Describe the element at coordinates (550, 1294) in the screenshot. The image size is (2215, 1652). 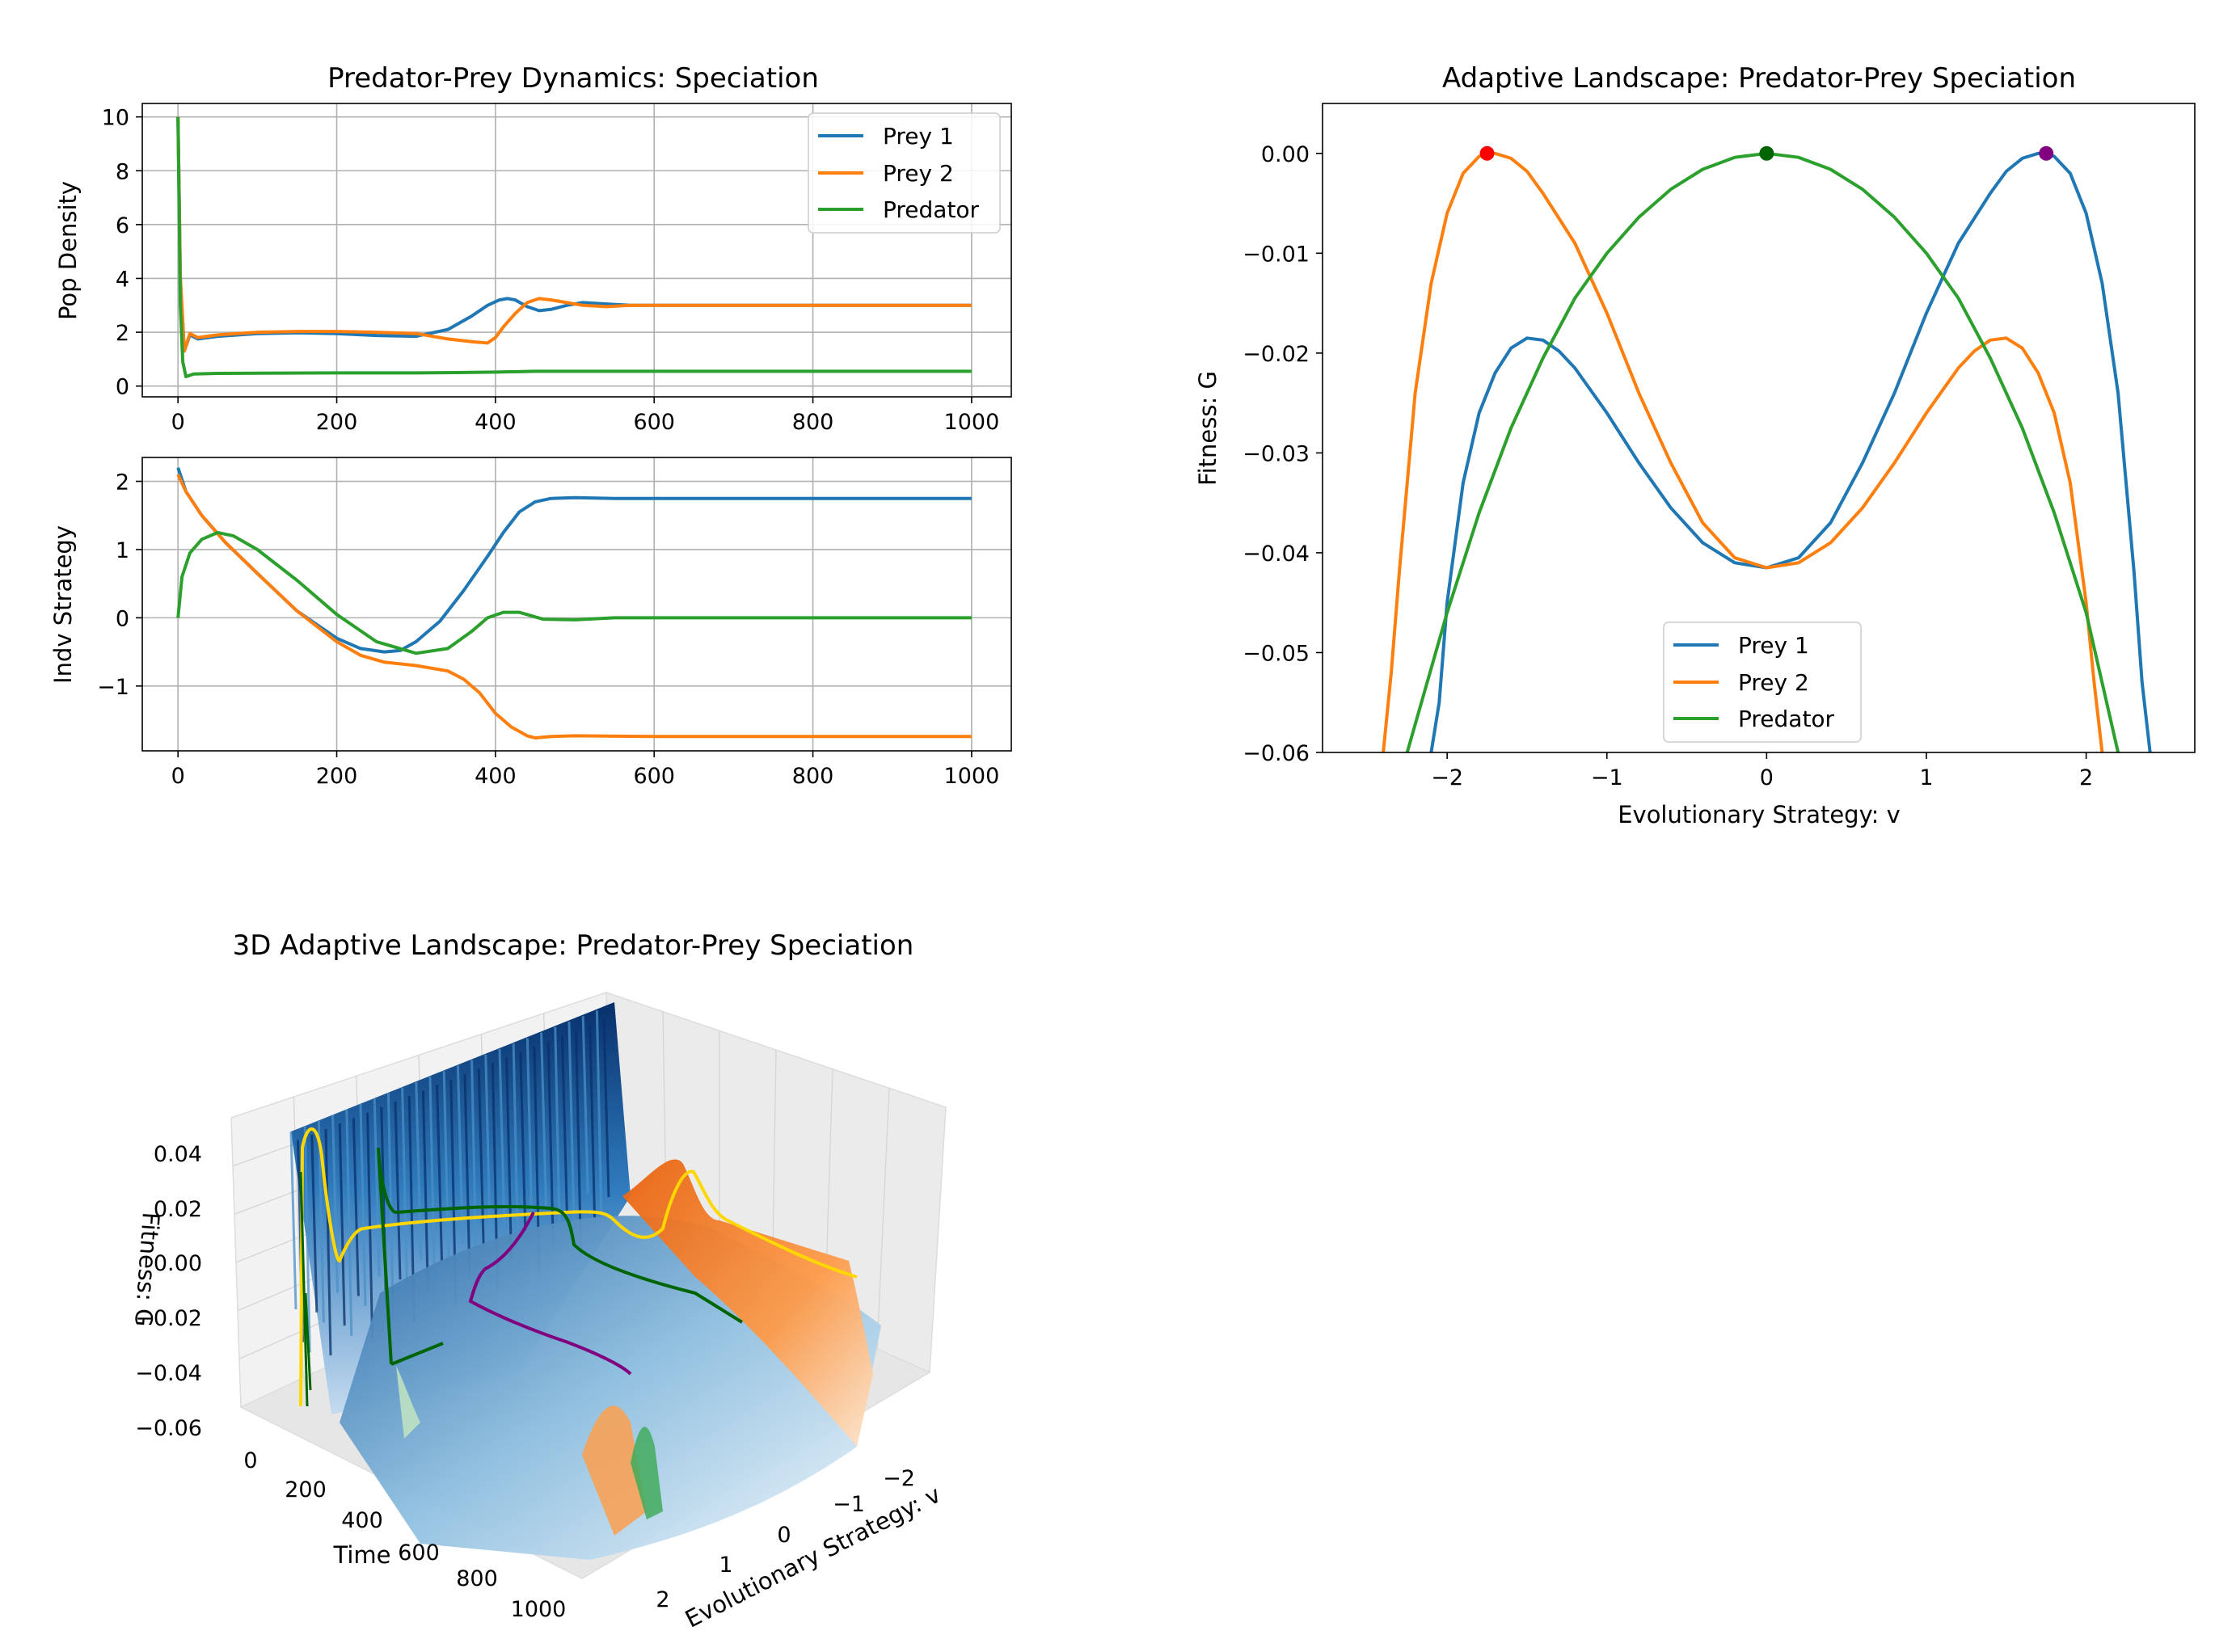
I see `trajectory-purple` at that location.